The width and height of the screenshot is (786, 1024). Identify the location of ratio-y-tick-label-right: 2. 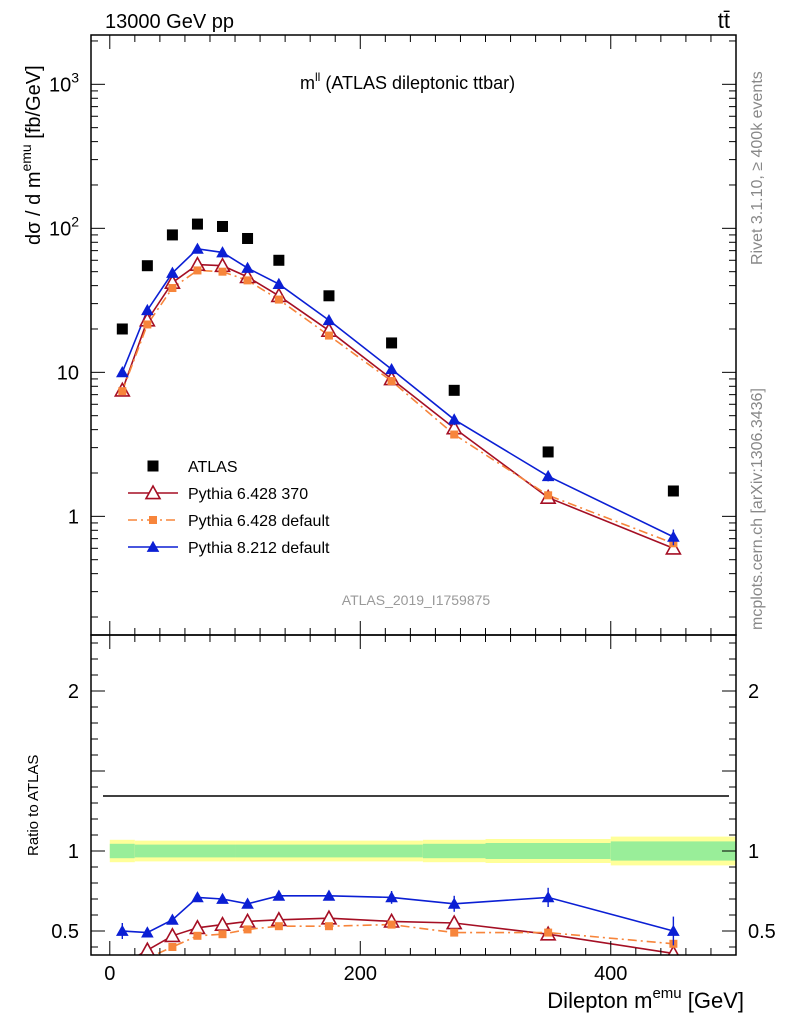
(753, 692).